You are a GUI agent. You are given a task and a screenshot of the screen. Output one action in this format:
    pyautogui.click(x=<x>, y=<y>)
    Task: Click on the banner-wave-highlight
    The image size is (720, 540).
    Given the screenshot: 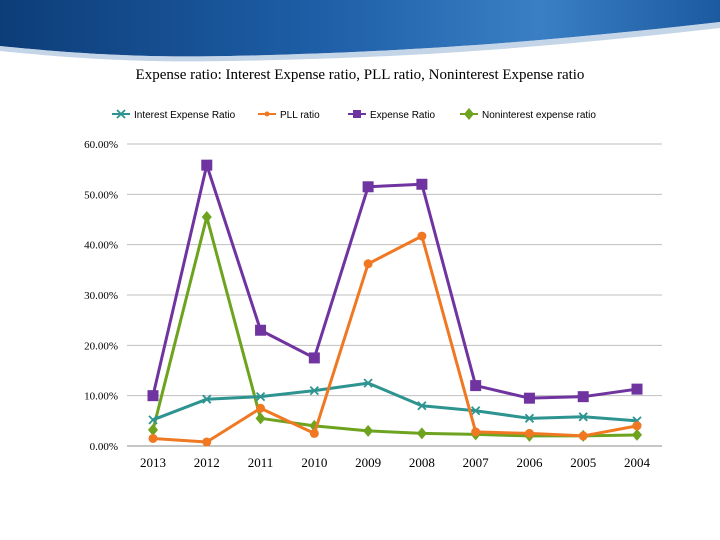 What is the action you would take?
    pyautogui.click(x=360, y=42)
    